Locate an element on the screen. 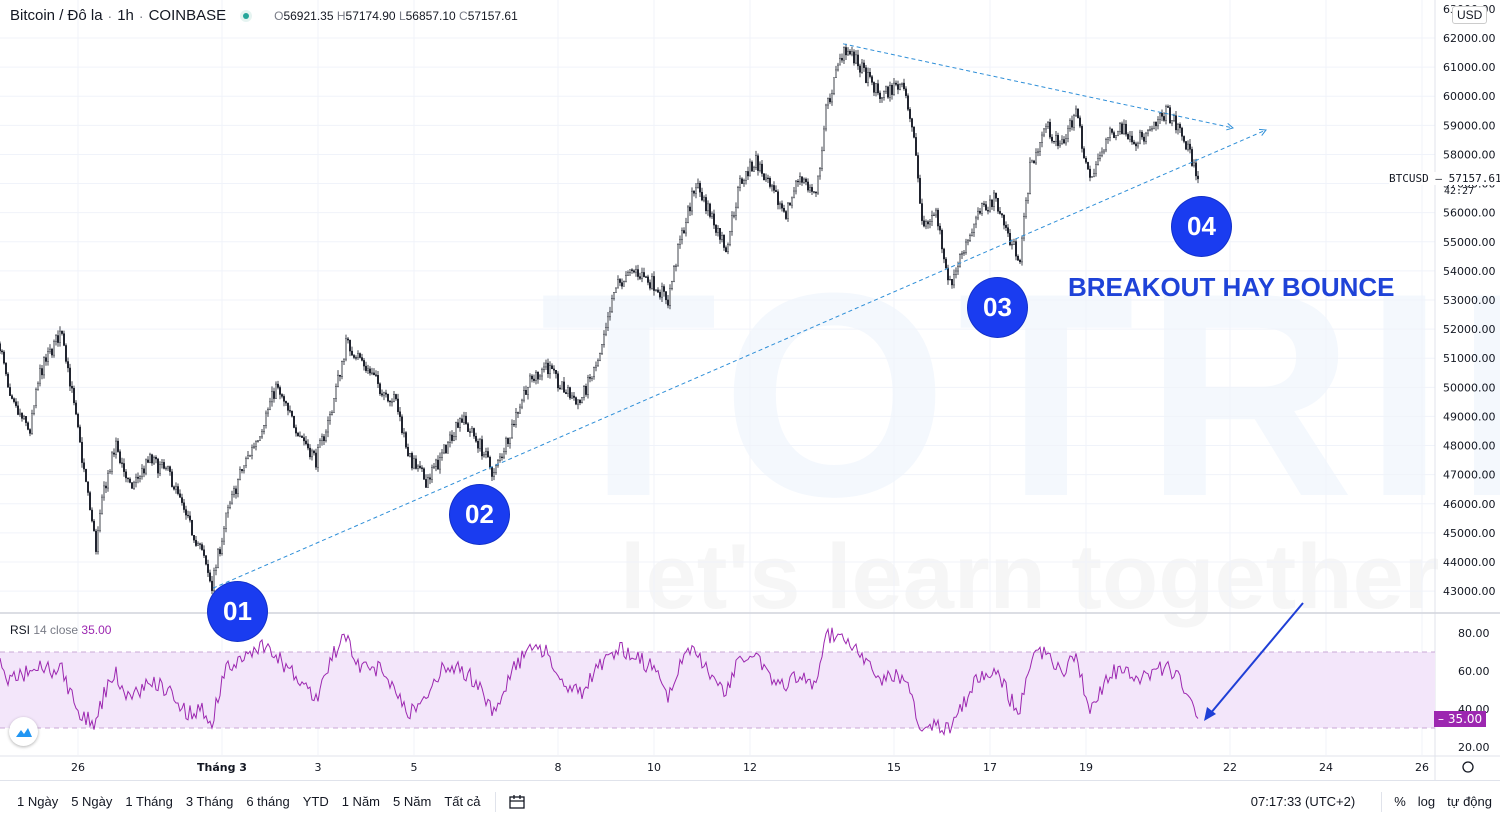  symbol-name: Bitcoin / Đô la is located at coordinates (56, 15).